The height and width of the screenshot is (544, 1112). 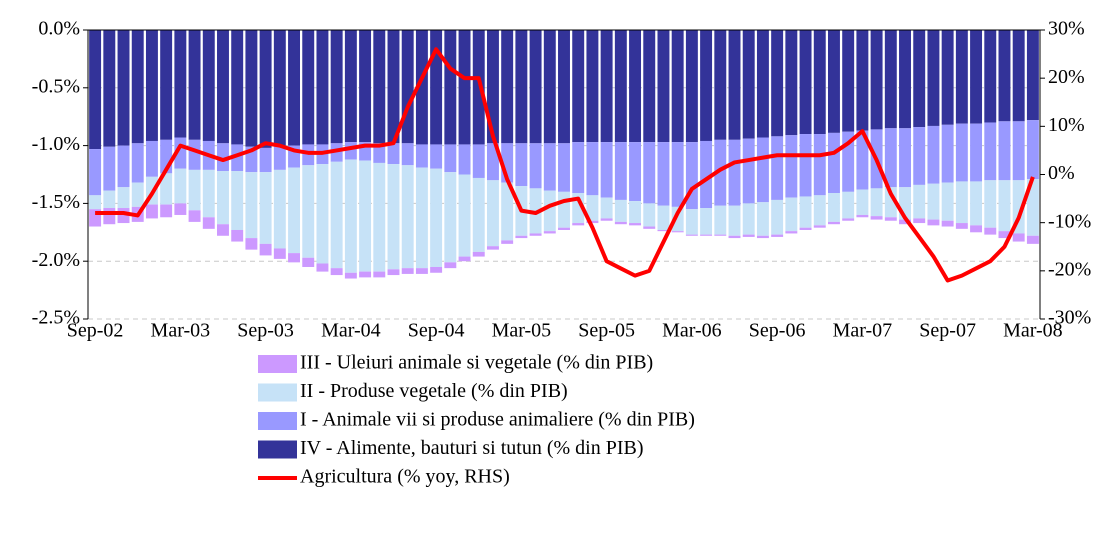 What do you see at coordinates (351, 331) in the screenshot?
I see `x-tick-label: Mar-04` at bounding box center [351, 331].